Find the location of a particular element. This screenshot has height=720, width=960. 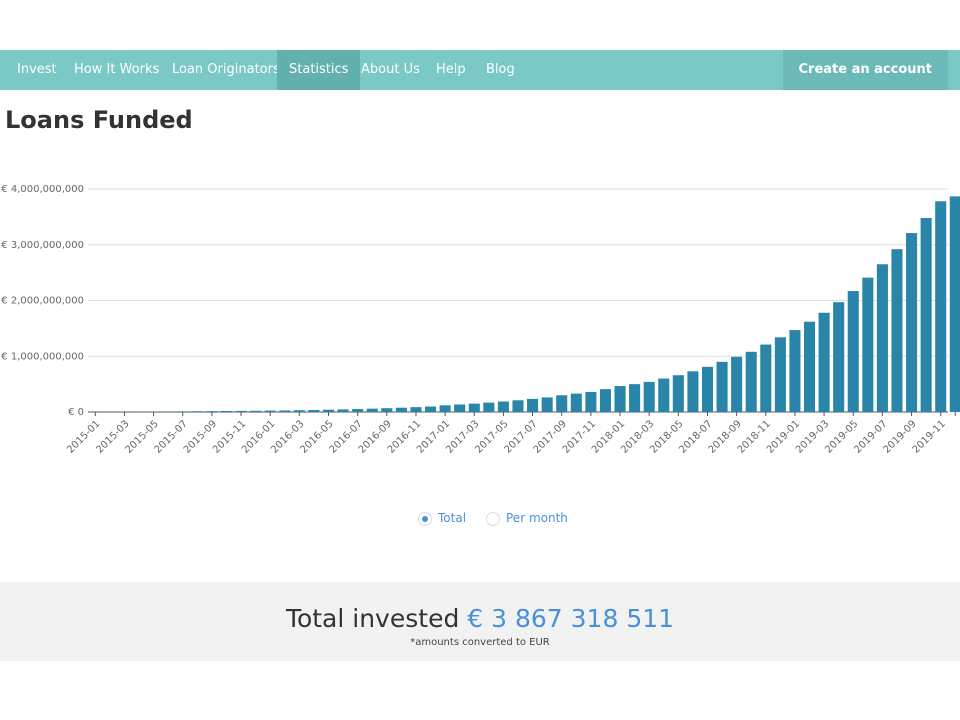

radio-option: Per month is located at coordinates (527, 518).